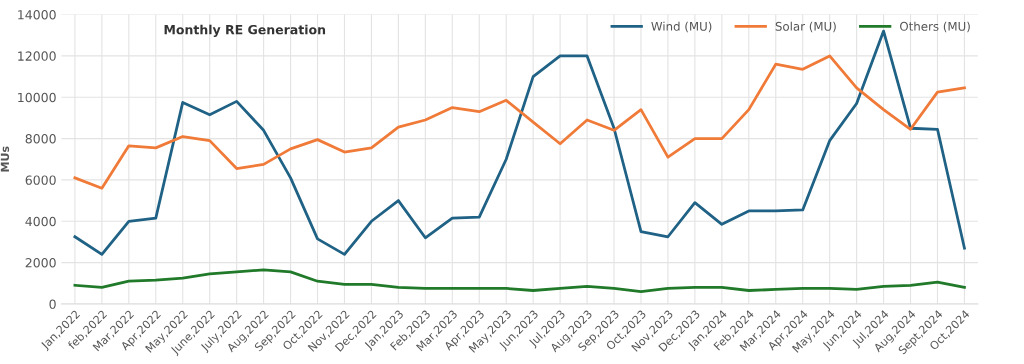 The height and width of the screenshot is (364, 1024). Describe the element at coordinates (245, 30) in the screenshot. I see `text: Monthly RE Generation` at that location.